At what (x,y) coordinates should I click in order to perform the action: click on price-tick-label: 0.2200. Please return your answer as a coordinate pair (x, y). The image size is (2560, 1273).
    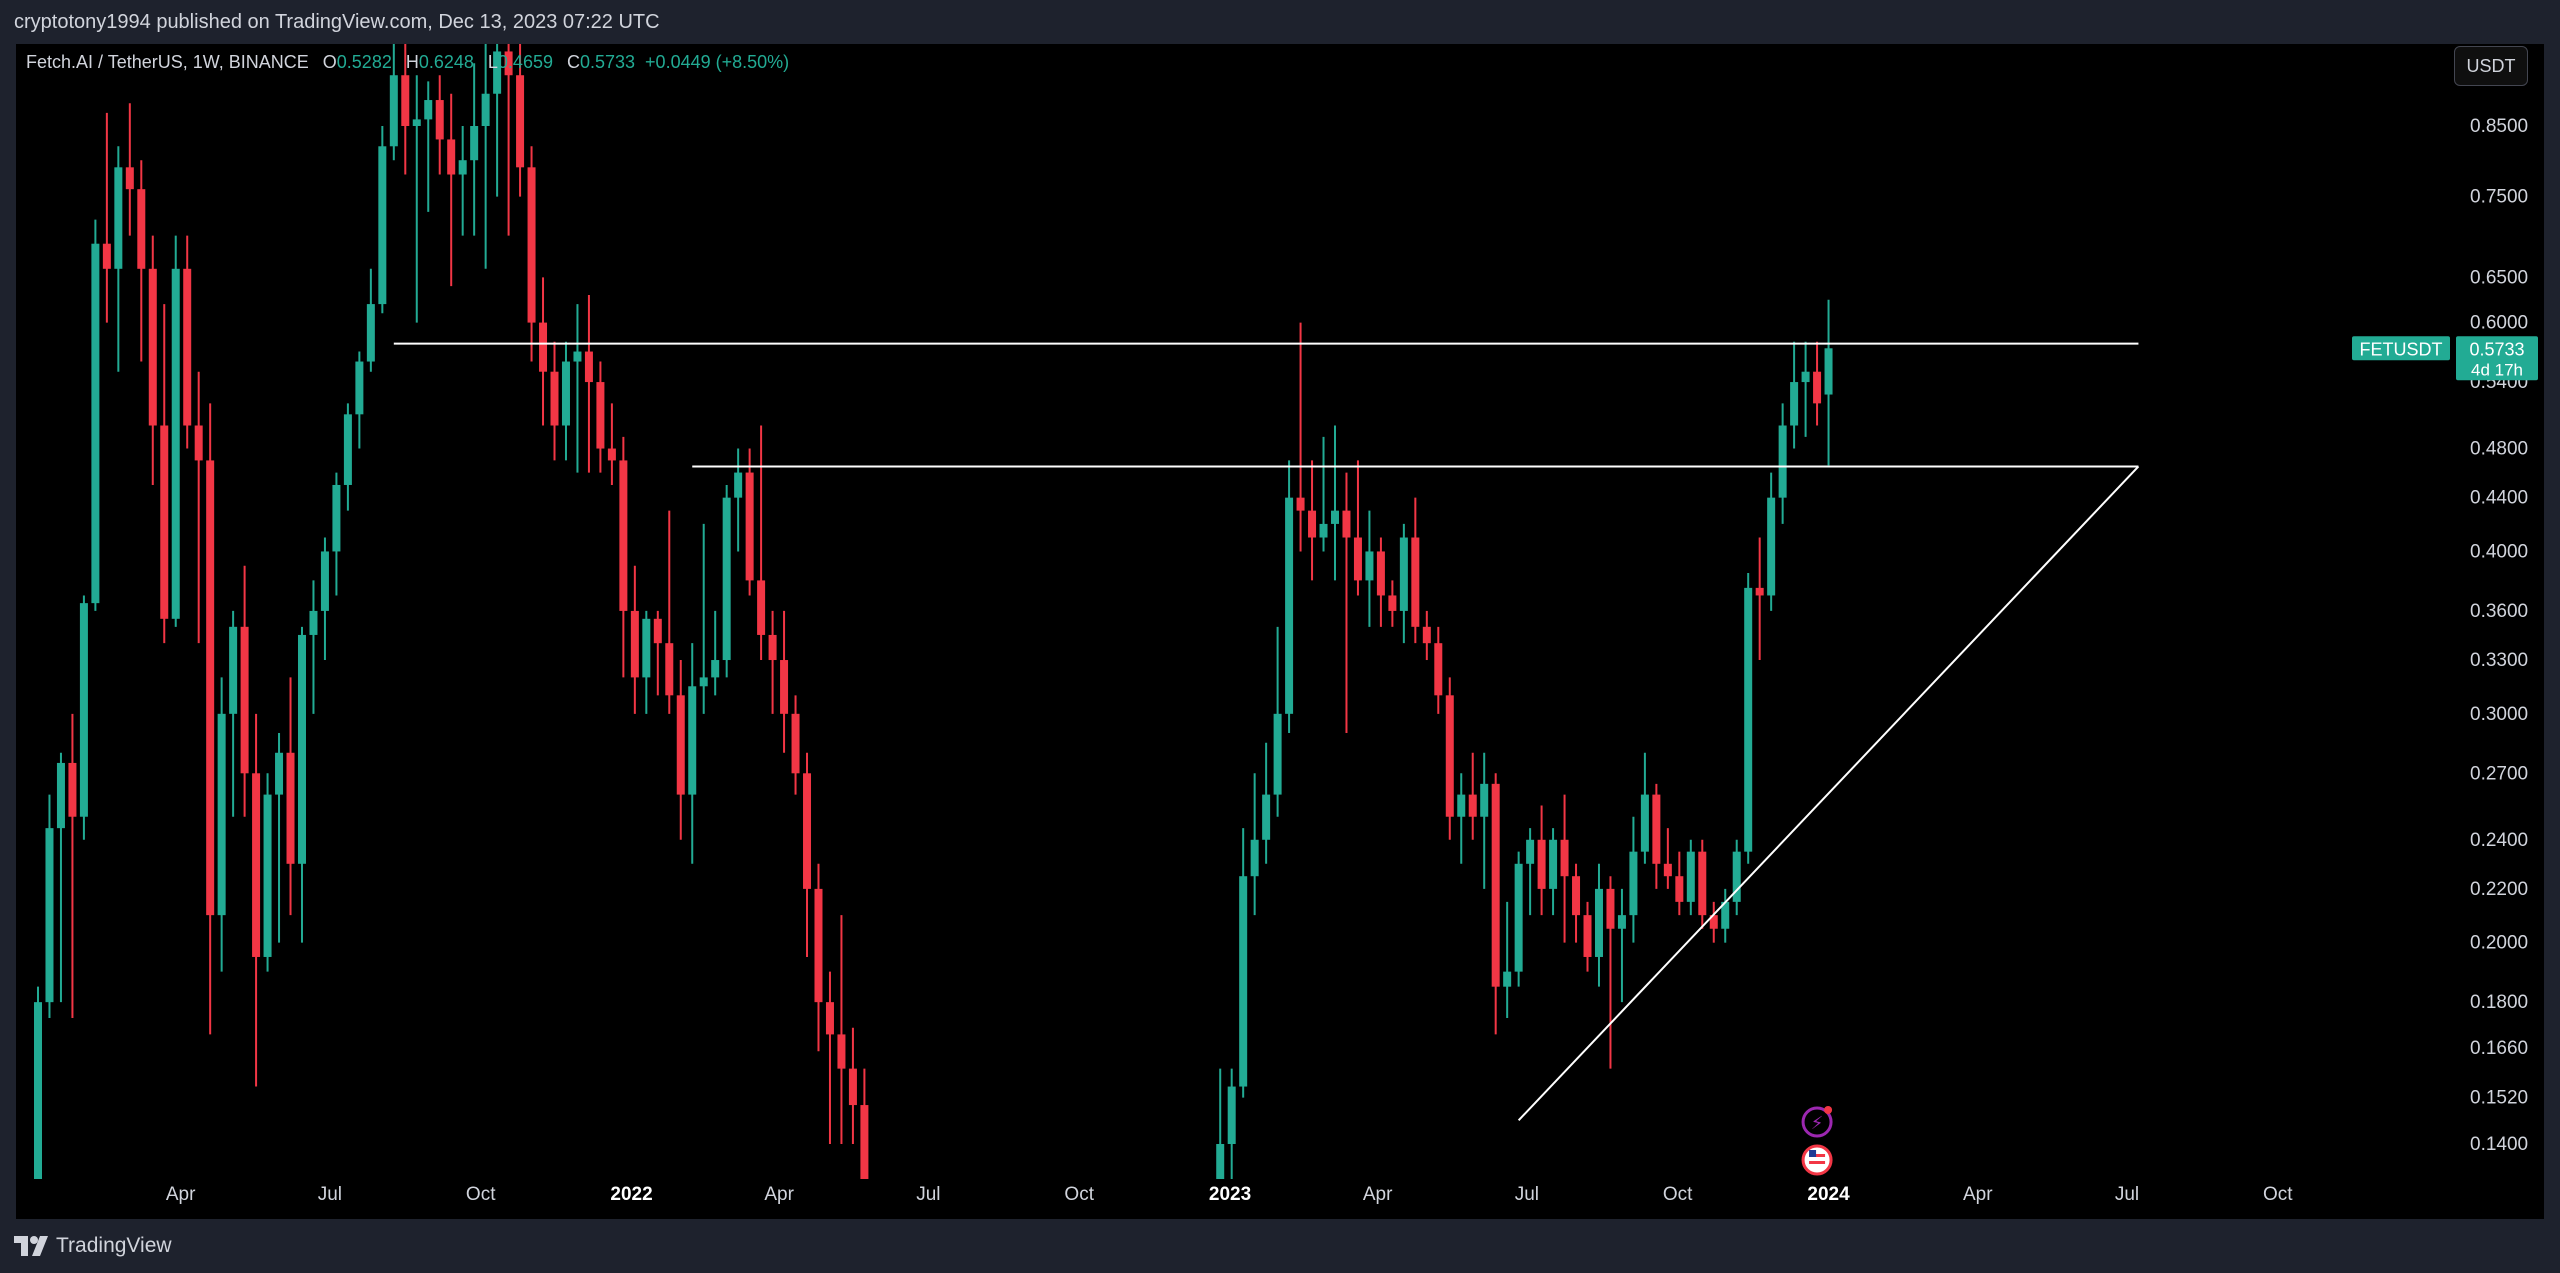
    Looking at the image, I should click on (2499, 889).